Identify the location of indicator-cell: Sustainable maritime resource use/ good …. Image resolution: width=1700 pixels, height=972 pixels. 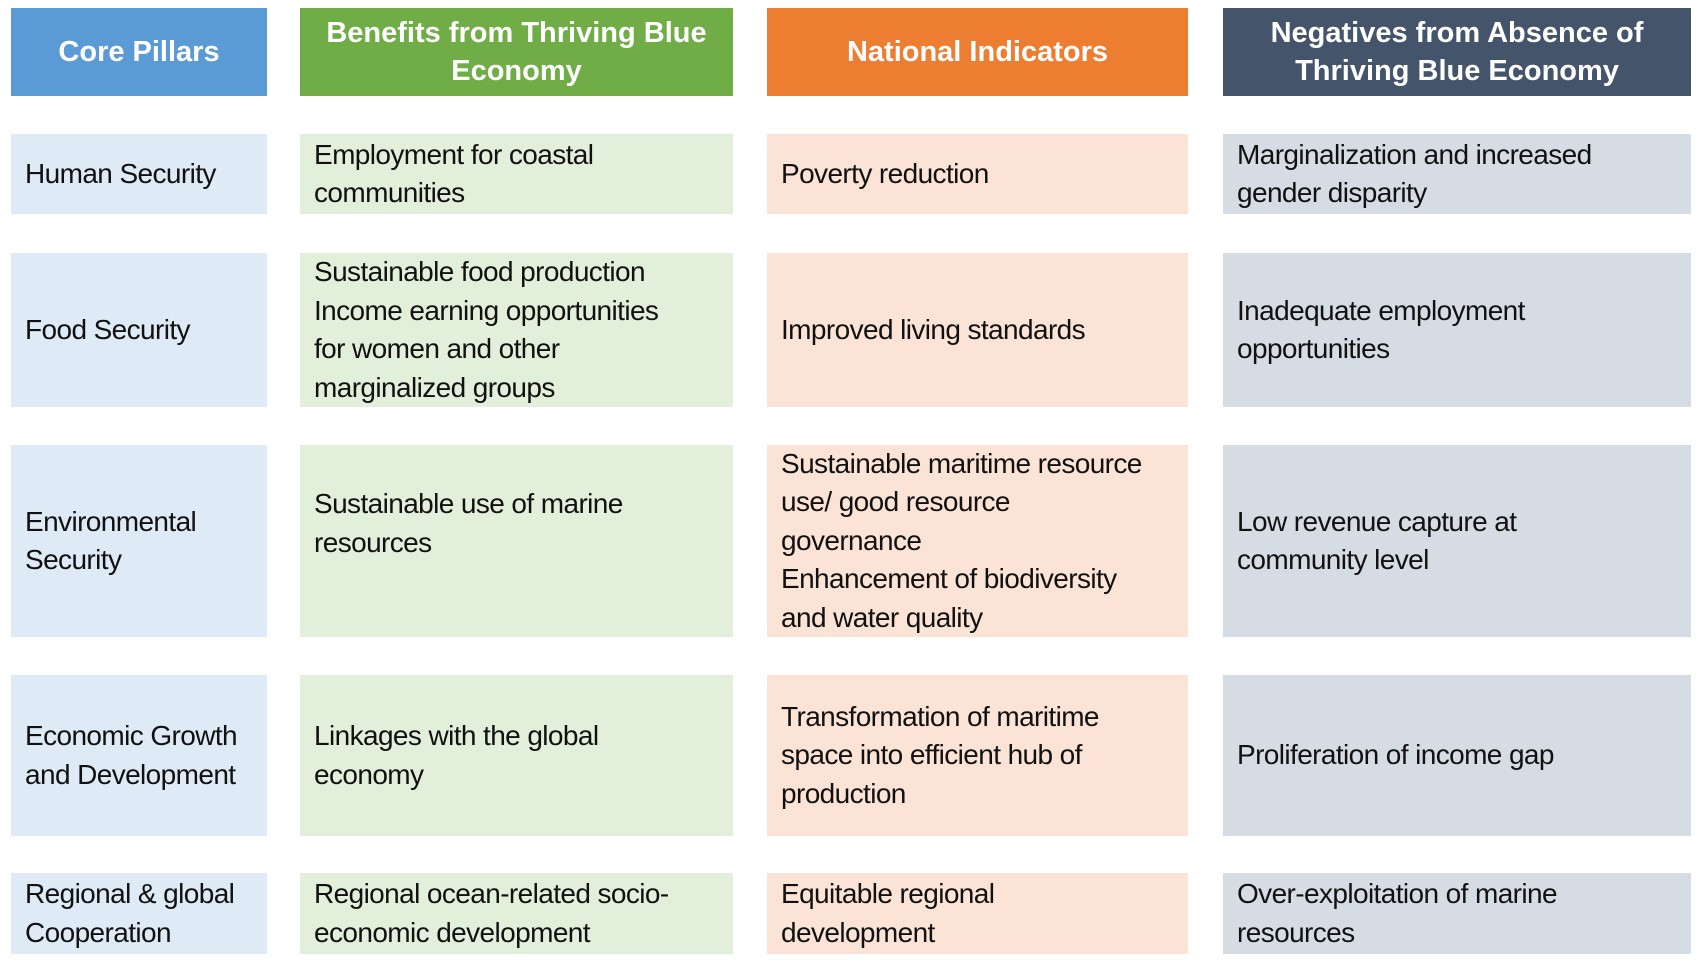
(977, 541).